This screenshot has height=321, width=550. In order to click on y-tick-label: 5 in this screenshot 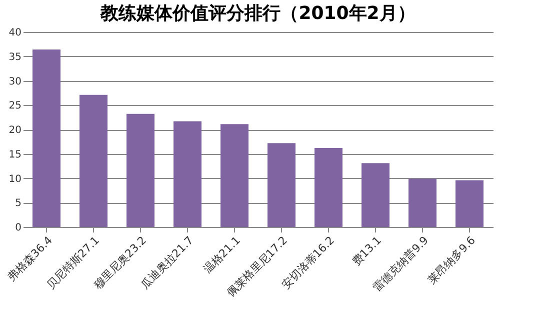, I will do `click(18, 204)`.